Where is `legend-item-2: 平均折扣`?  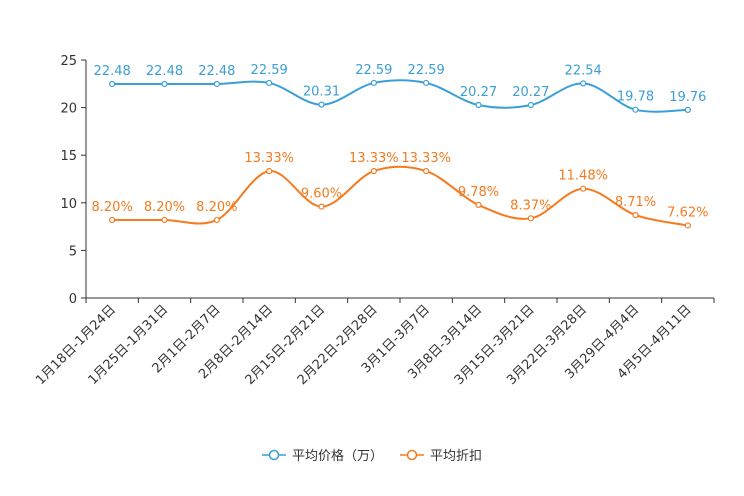 legend-item-2: 平均折扣 is located at coordinates (441, 456).